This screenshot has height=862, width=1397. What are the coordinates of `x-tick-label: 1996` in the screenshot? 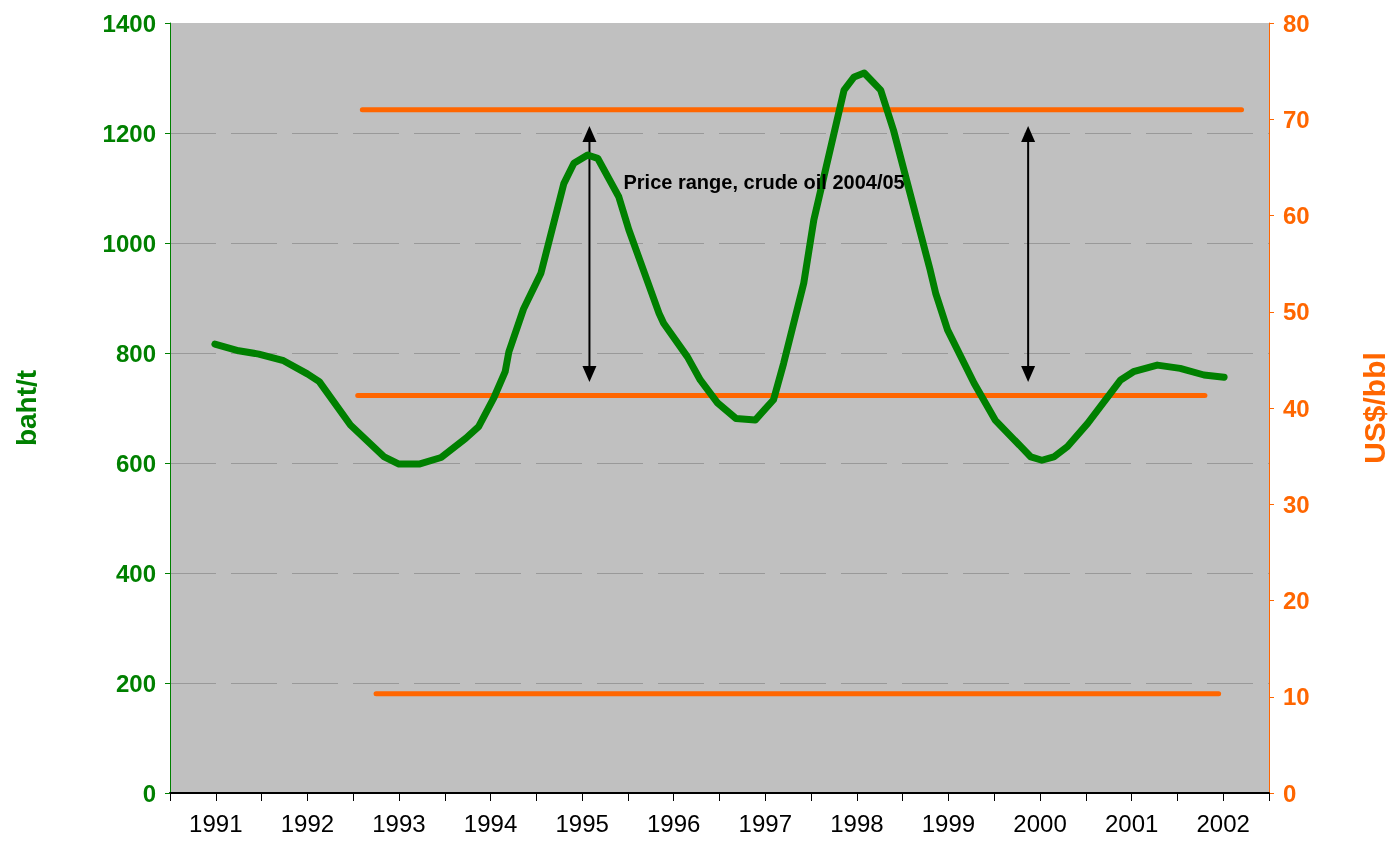 It's located at (674, 823).